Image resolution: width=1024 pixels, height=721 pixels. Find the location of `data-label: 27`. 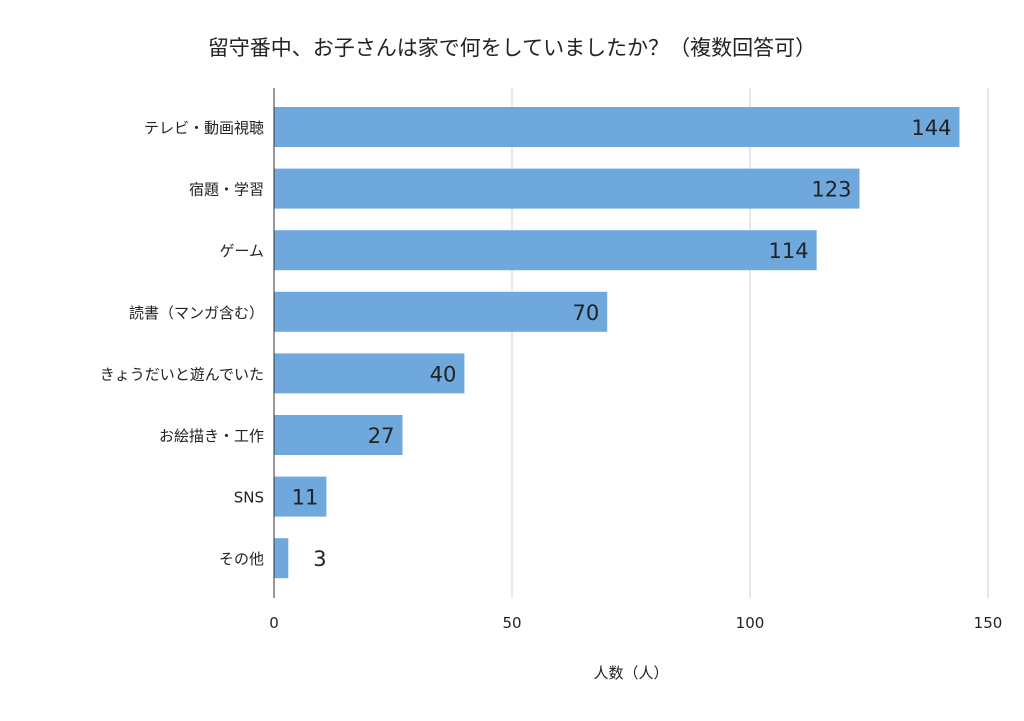

data-label: 27 is located at coordinates (381, 436).